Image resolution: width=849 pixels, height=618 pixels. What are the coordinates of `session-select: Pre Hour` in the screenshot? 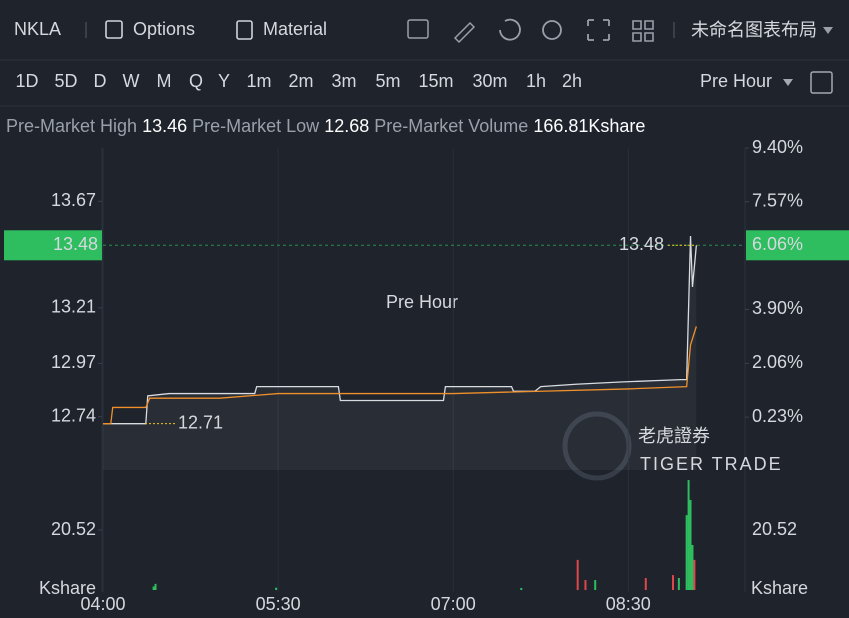 It's located at (736, 81).